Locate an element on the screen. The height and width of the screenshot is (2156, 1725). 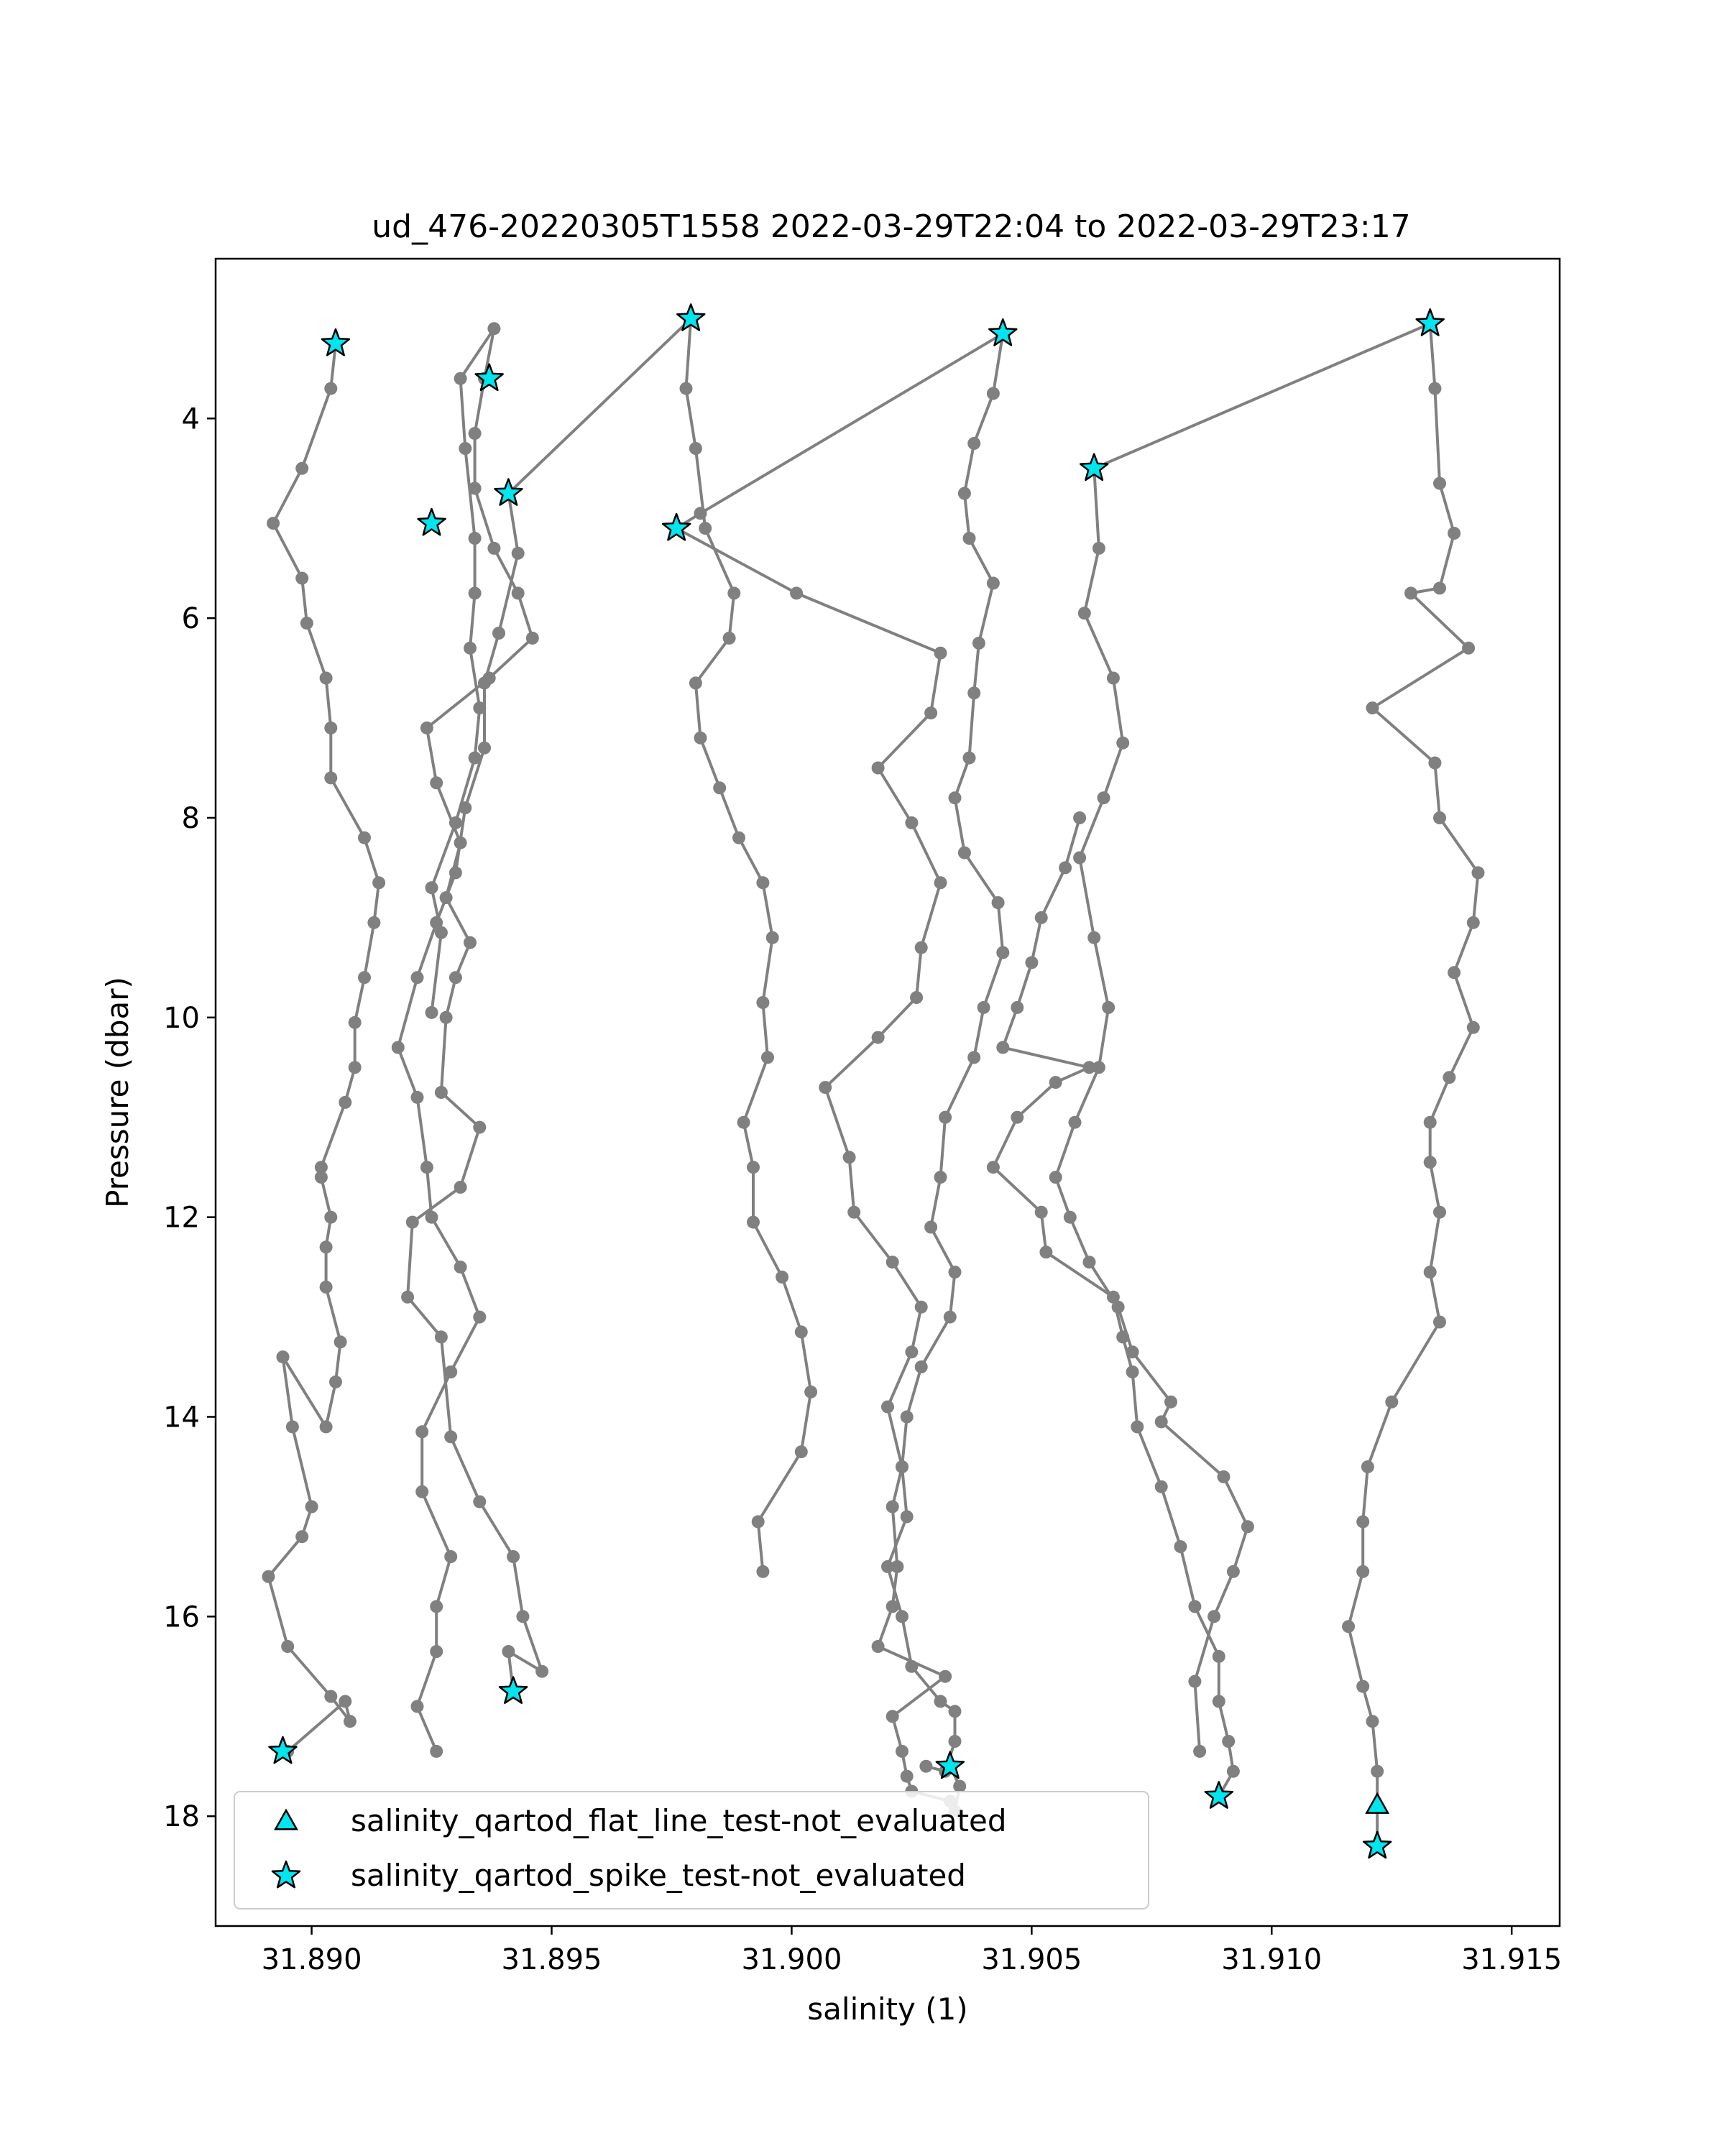
y-tick-label: 8 is located at coordinates (191, 818).